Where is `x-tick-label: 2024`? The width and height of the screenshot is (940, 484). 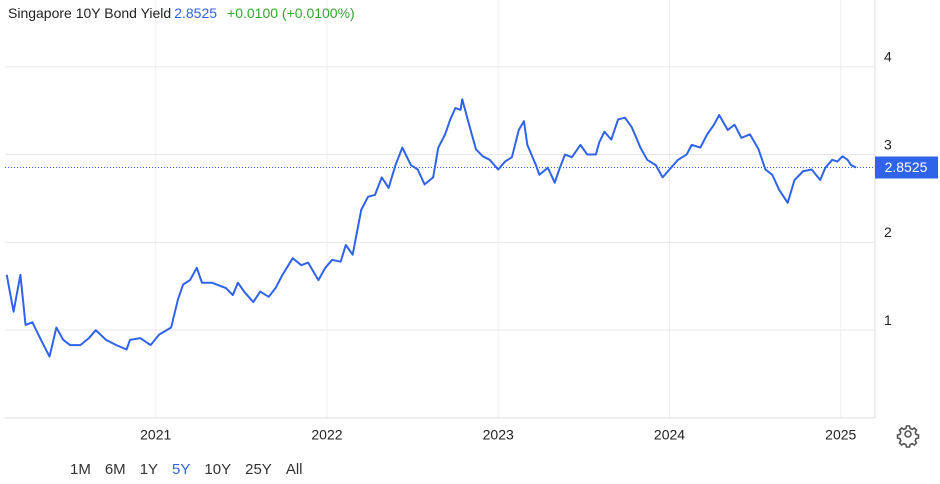
x-tick-label: 2024 is located at coordinates (669, 435).